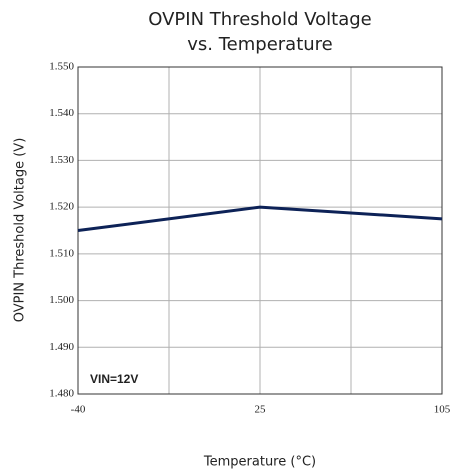  What do you see at coordinates (61, 300) in the screenshot?
I see `y-tick-label: 1.500` at bounding box center [61, 300].